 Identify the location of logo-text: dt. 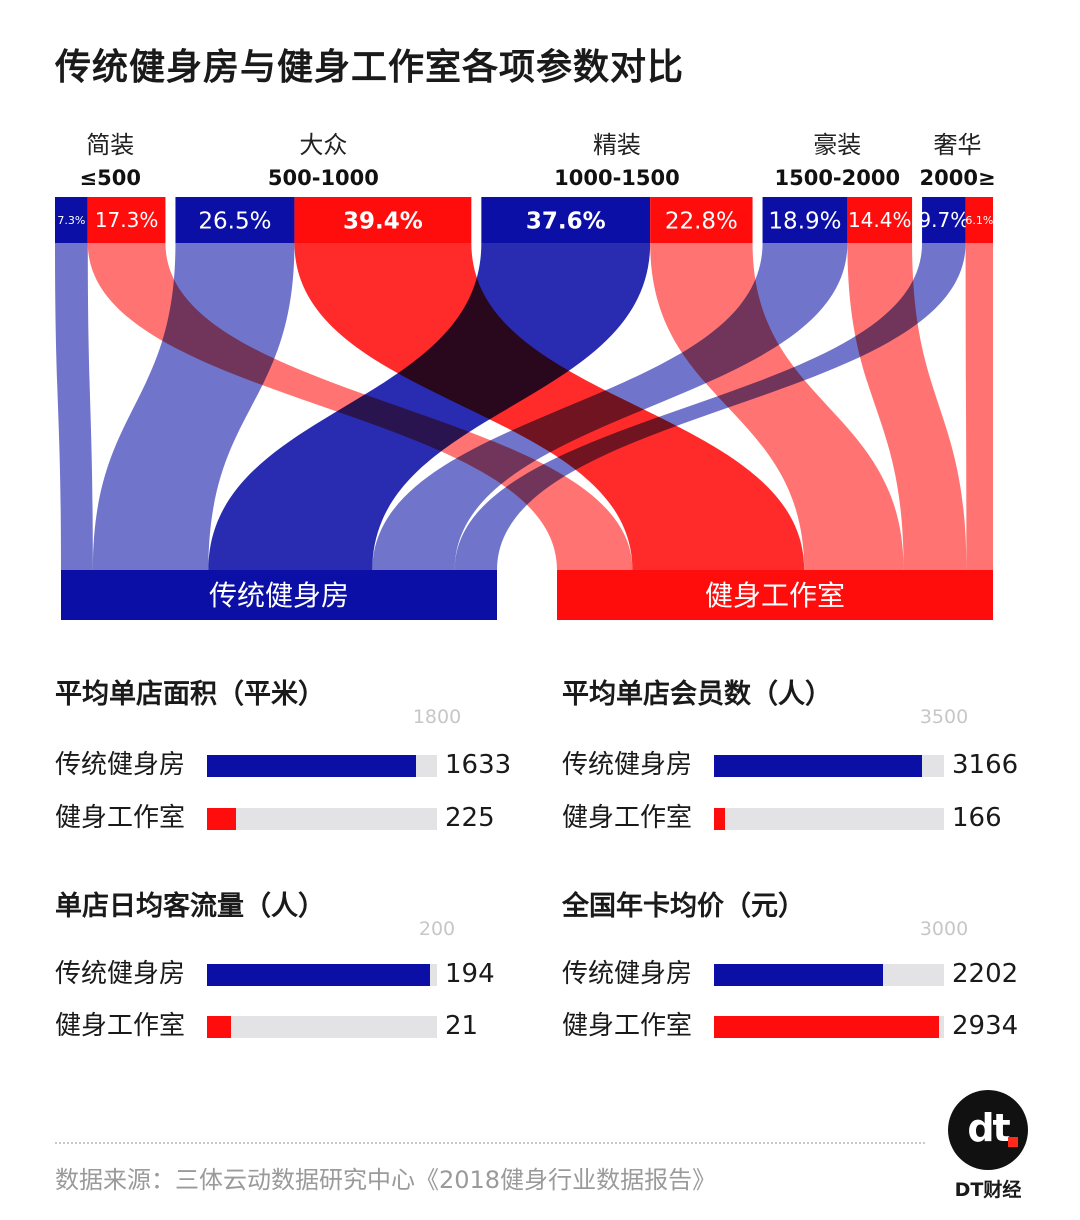
(988, 1128).